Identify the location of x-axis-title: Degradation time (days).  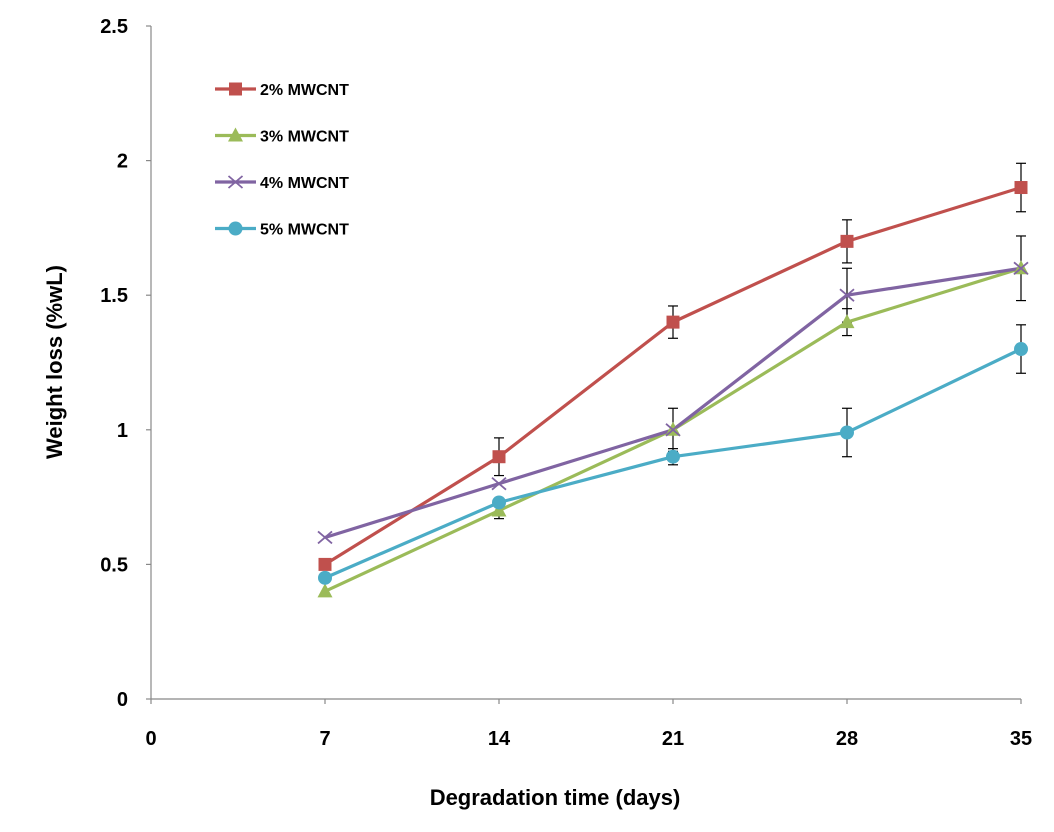
(555, 797).